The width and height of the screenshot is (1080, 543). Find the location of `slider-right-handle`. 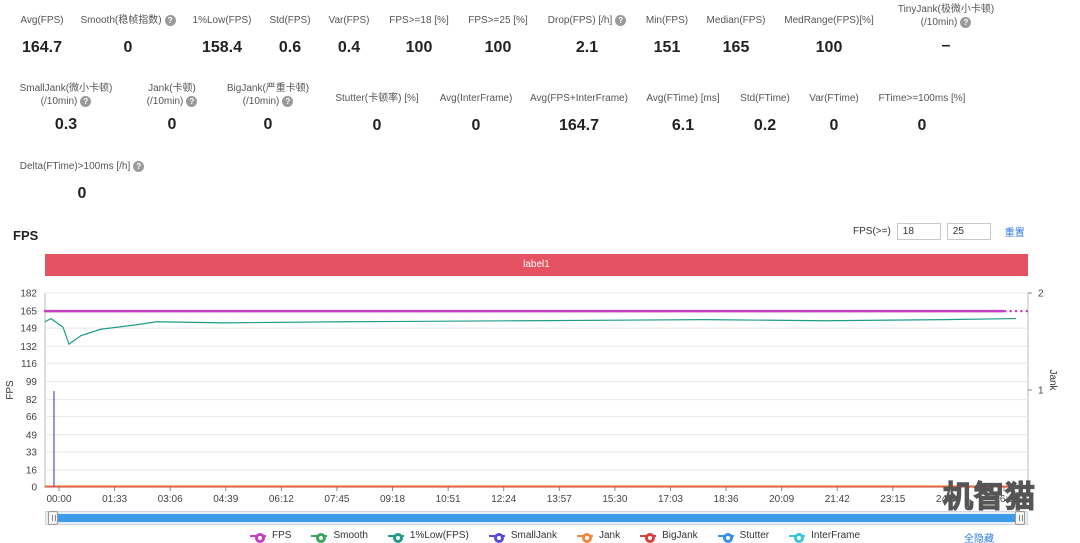

slider-right-handle is located at coordinates (1020, 518).